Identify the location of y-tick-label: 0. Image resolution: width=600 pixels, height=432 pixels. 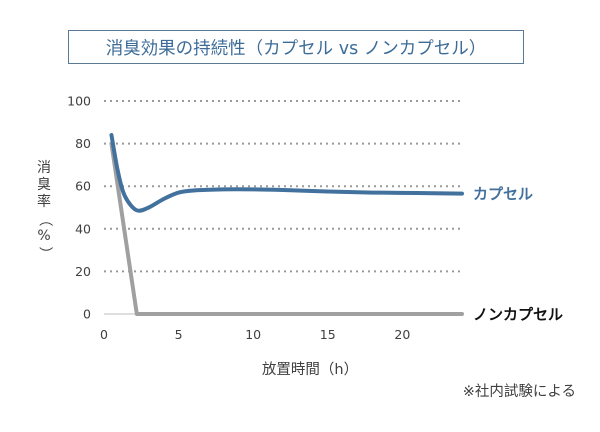
(87, 314).